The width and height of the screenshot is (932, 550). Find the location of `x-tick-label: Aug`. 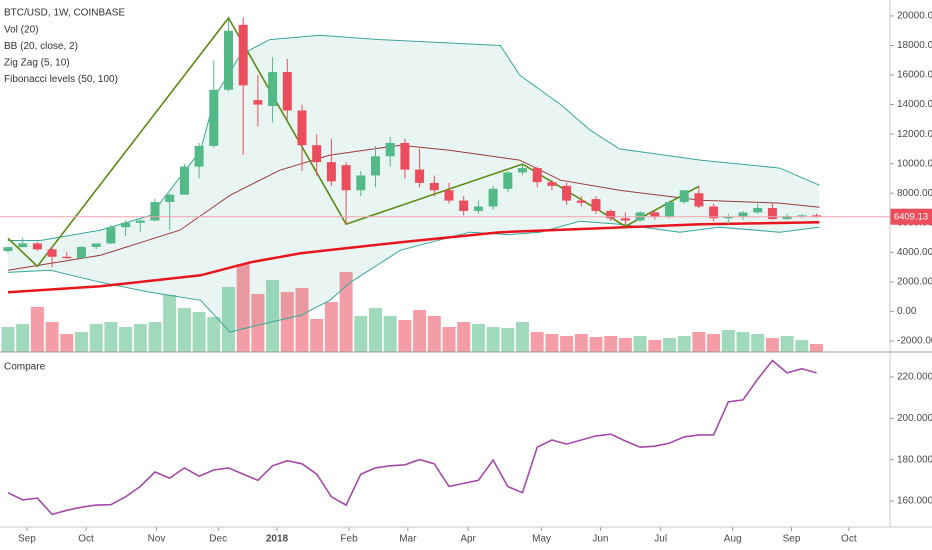

x-tick-label: Aug is located at coordinates (733, 539).